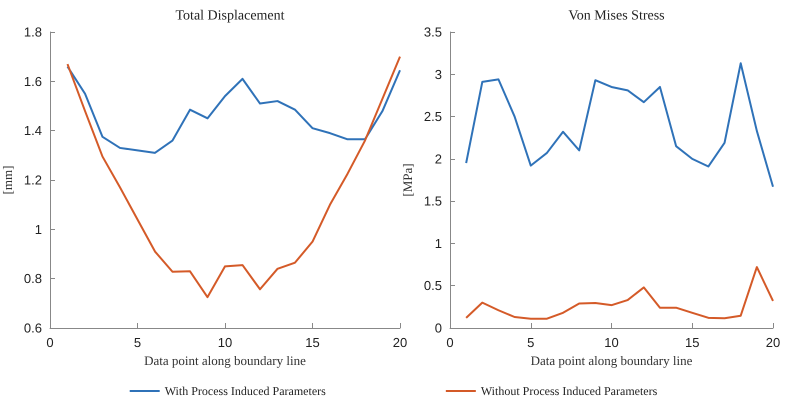 This screenshot has height=410, width=787. Describe the element at coordinates (438, 158) in the screenshot. I see `y-tick-label: 2` at that location.